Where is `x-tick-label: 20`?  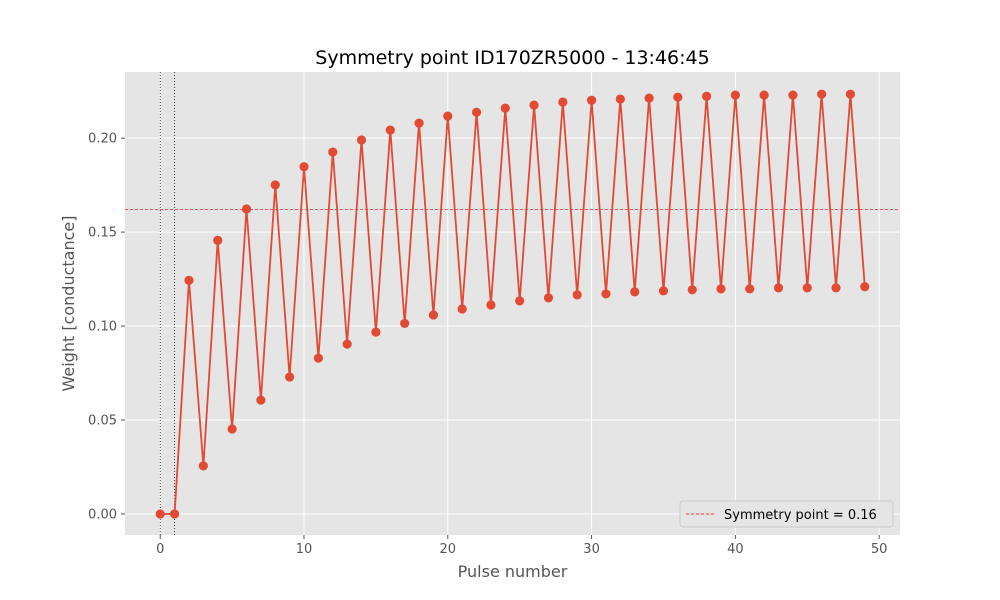 x-tick-label: 20 is located at coordinates (448, 549).